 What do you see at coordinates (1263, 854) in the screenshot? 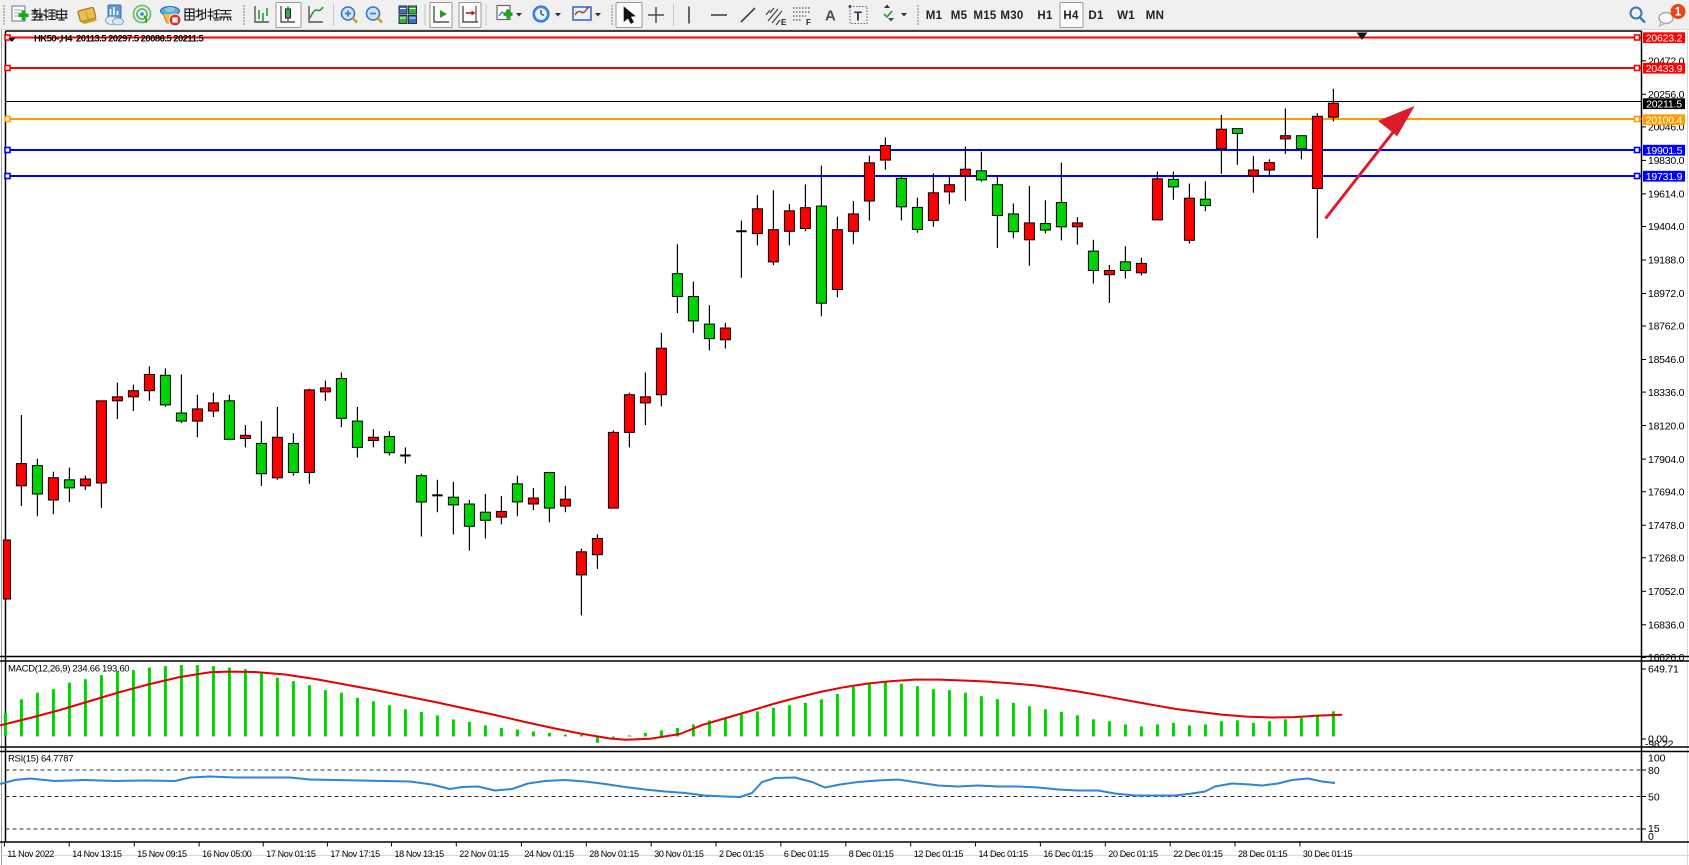
I see `svg-text: 28 Dec 01:15` at bounding box center [1263, 854].